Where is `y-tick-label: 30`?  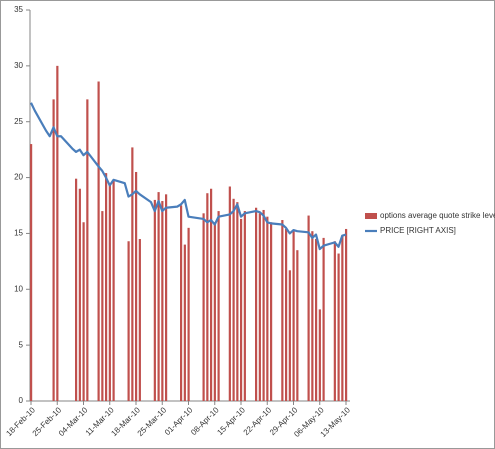
y-tick-label: 30 is located at coordinates (18, 65).